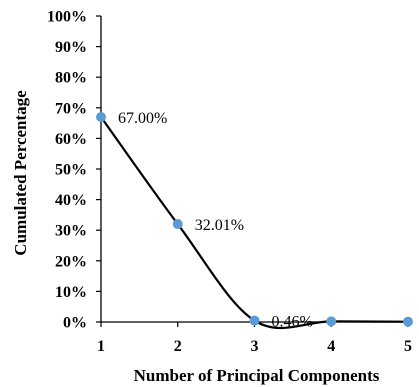 The width and height of the screenshot is (419, 387). I want to click on x-axis-title: Number of Principal Components, so click(257, 375).